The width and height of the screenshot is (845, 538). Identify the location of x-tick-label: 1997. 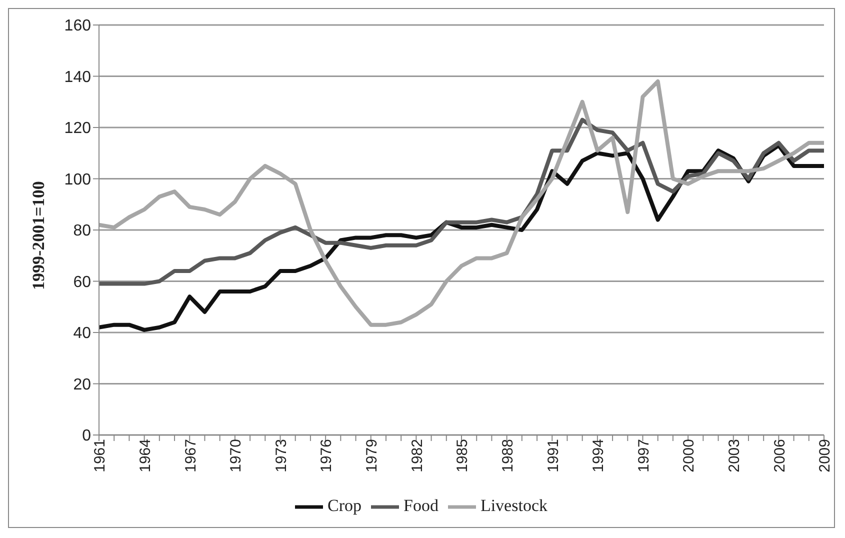
(643, 455).